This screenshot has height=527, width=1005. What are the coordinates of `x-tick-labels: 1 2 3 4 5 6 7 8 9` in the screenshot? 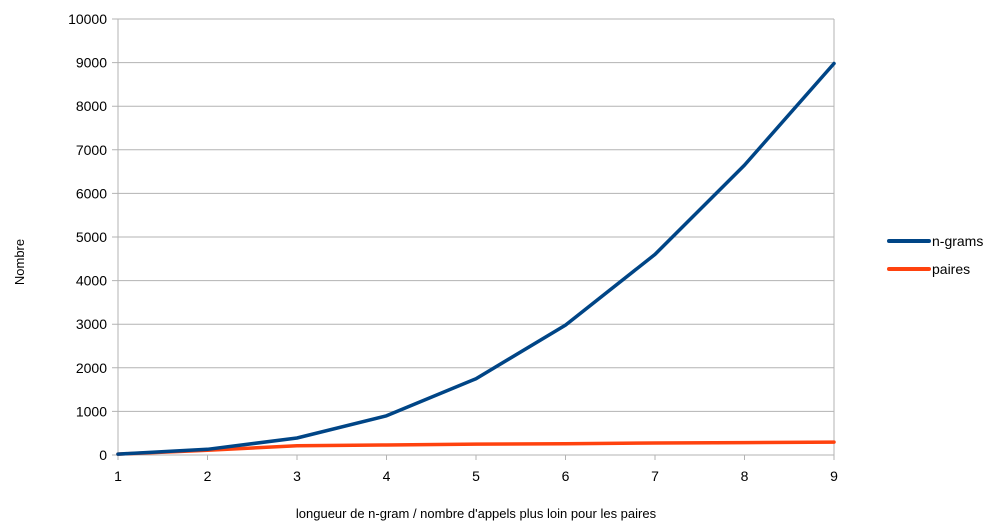 It's located at (476, 476).